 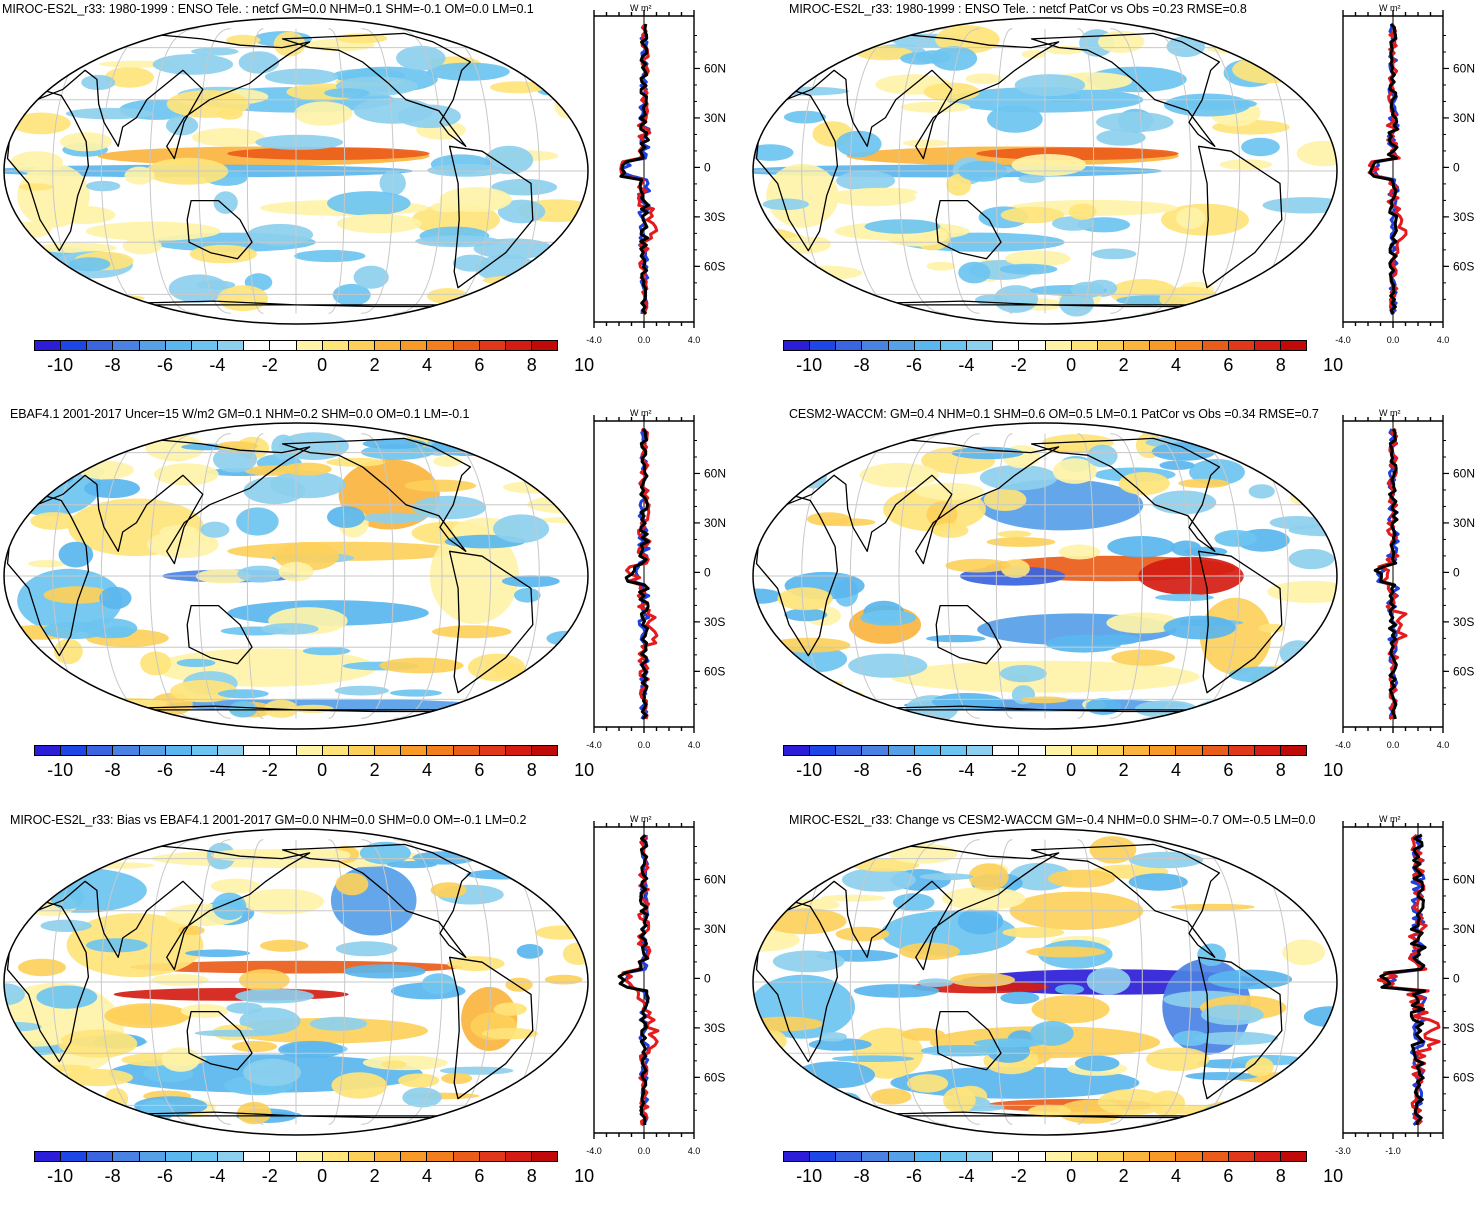 What do you see at coordinates (694, 745) in the screenshot?
I see `profile-x-tick-label: 4.0` at bounding box center [694, 745].